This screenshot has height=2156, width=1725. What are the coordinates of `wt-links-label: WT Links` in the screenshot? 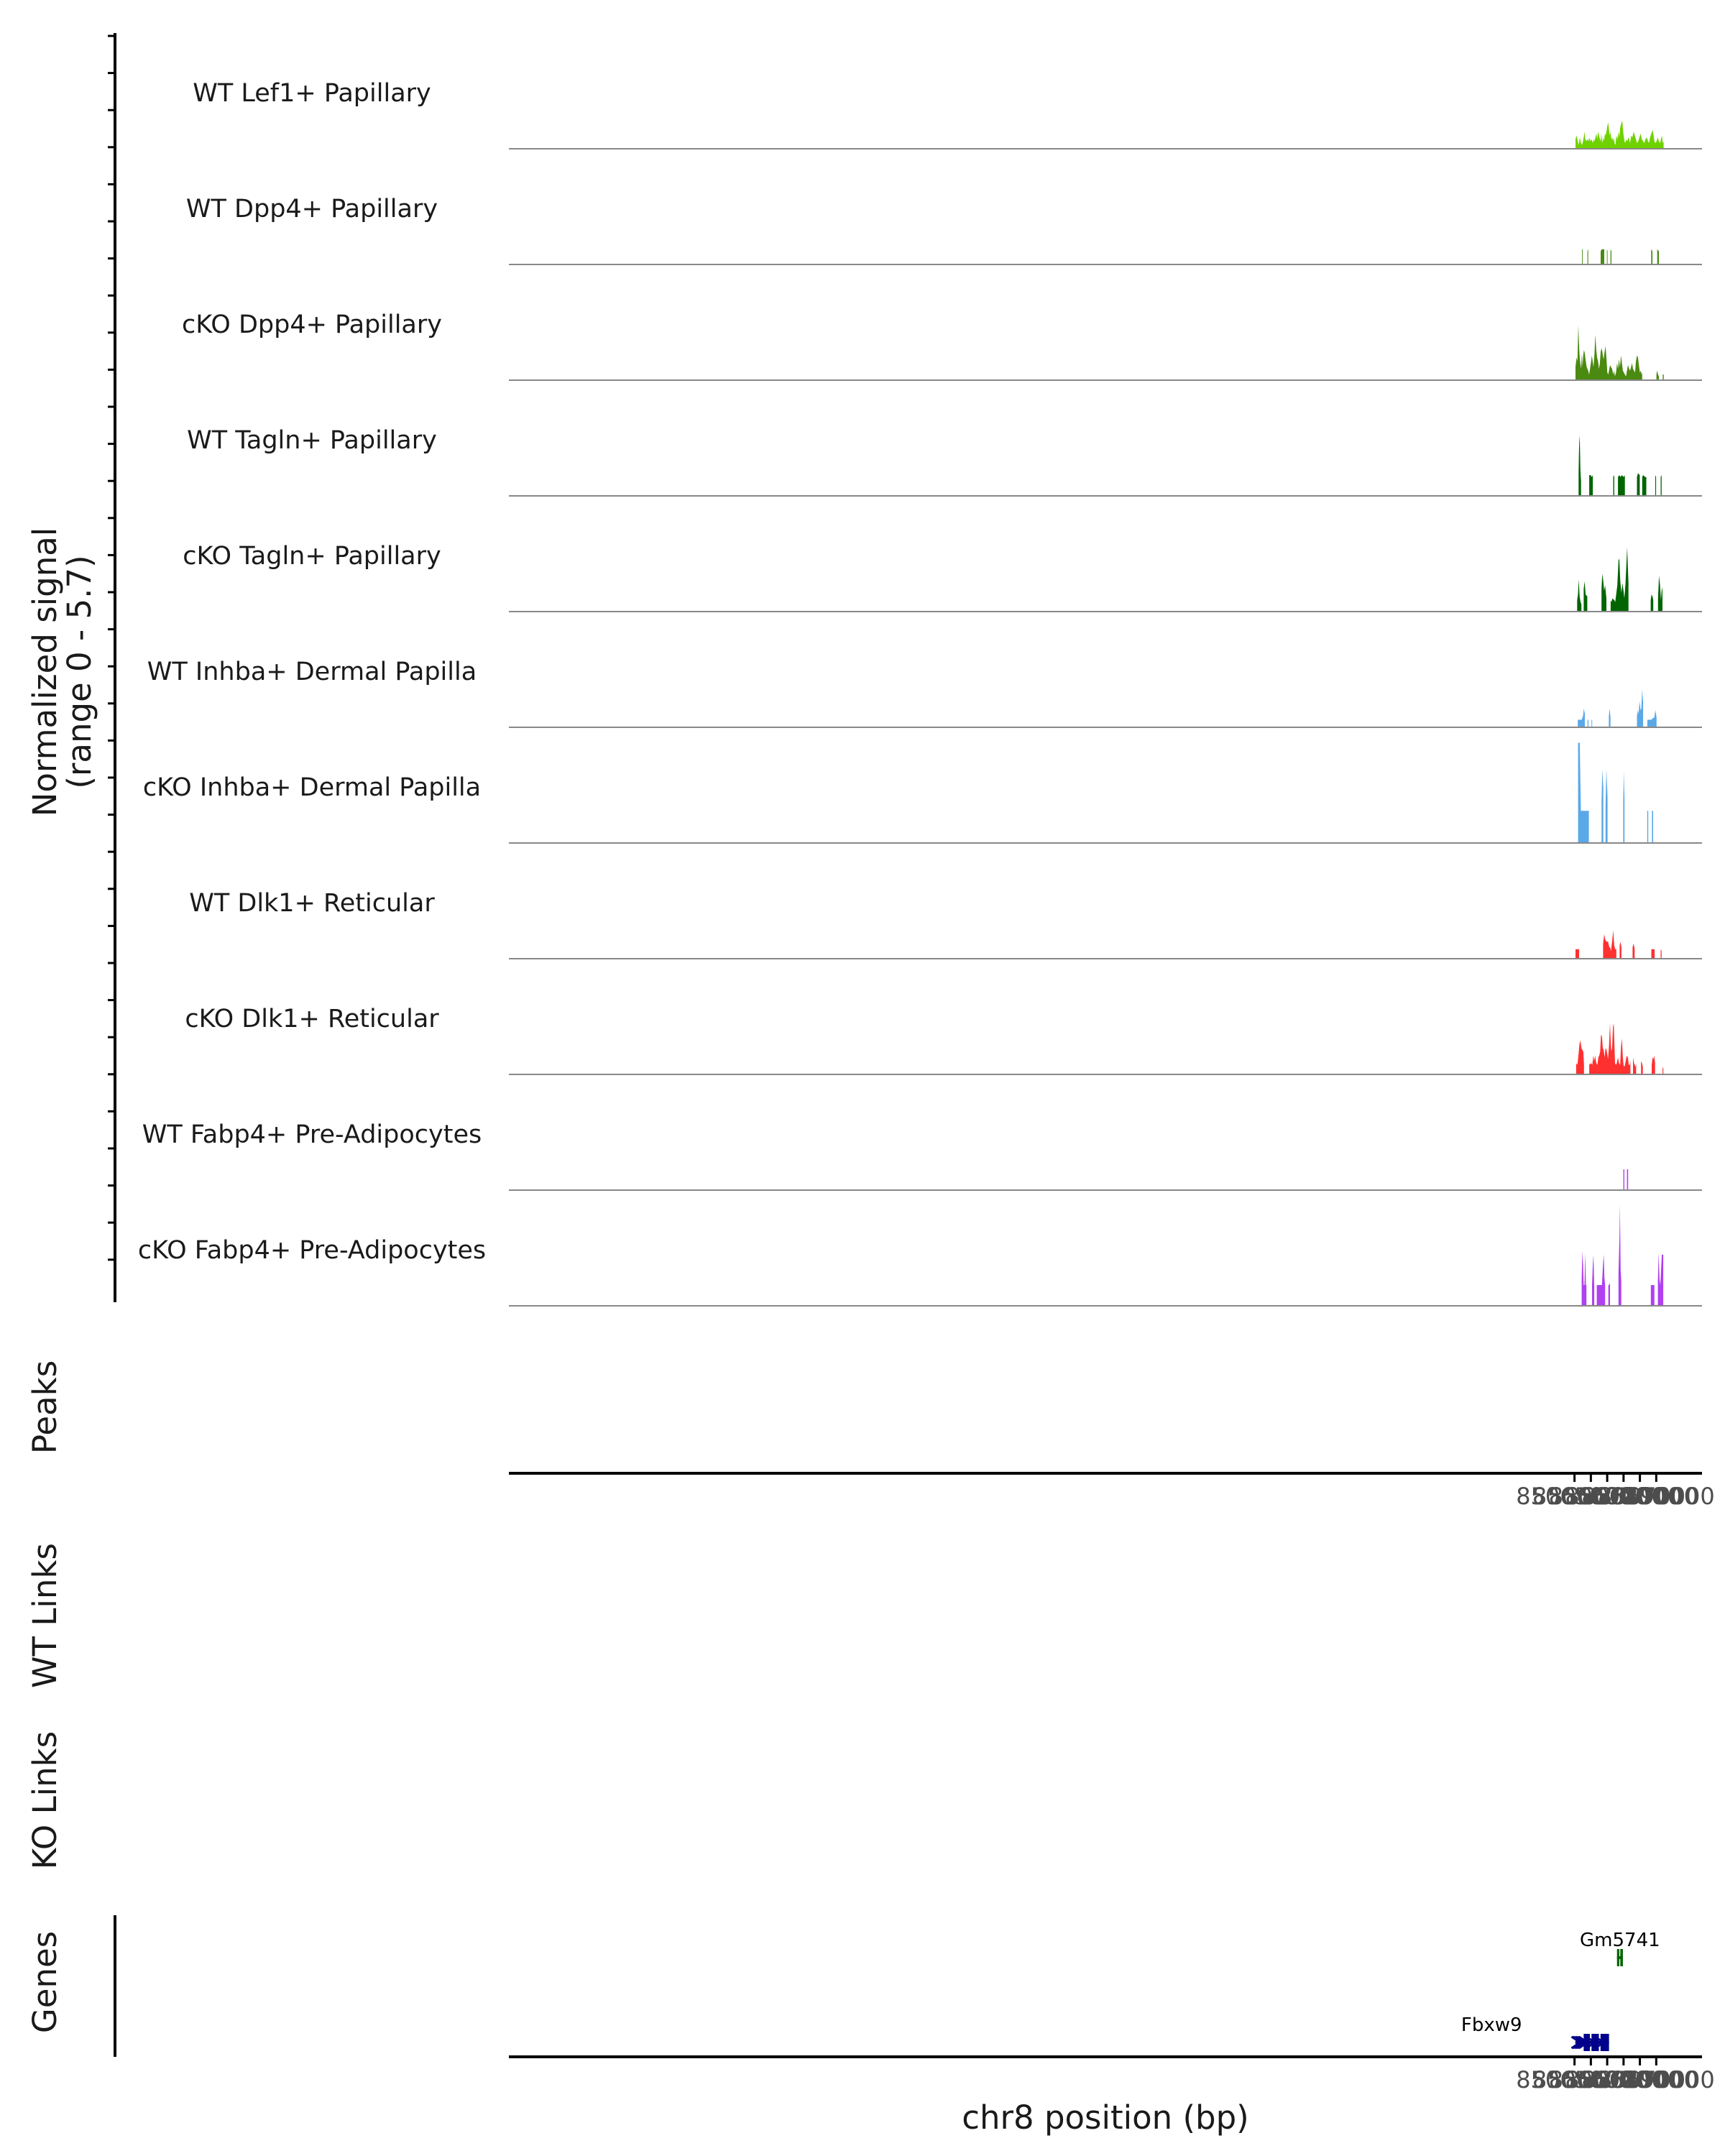 It's located at (45, 1615).